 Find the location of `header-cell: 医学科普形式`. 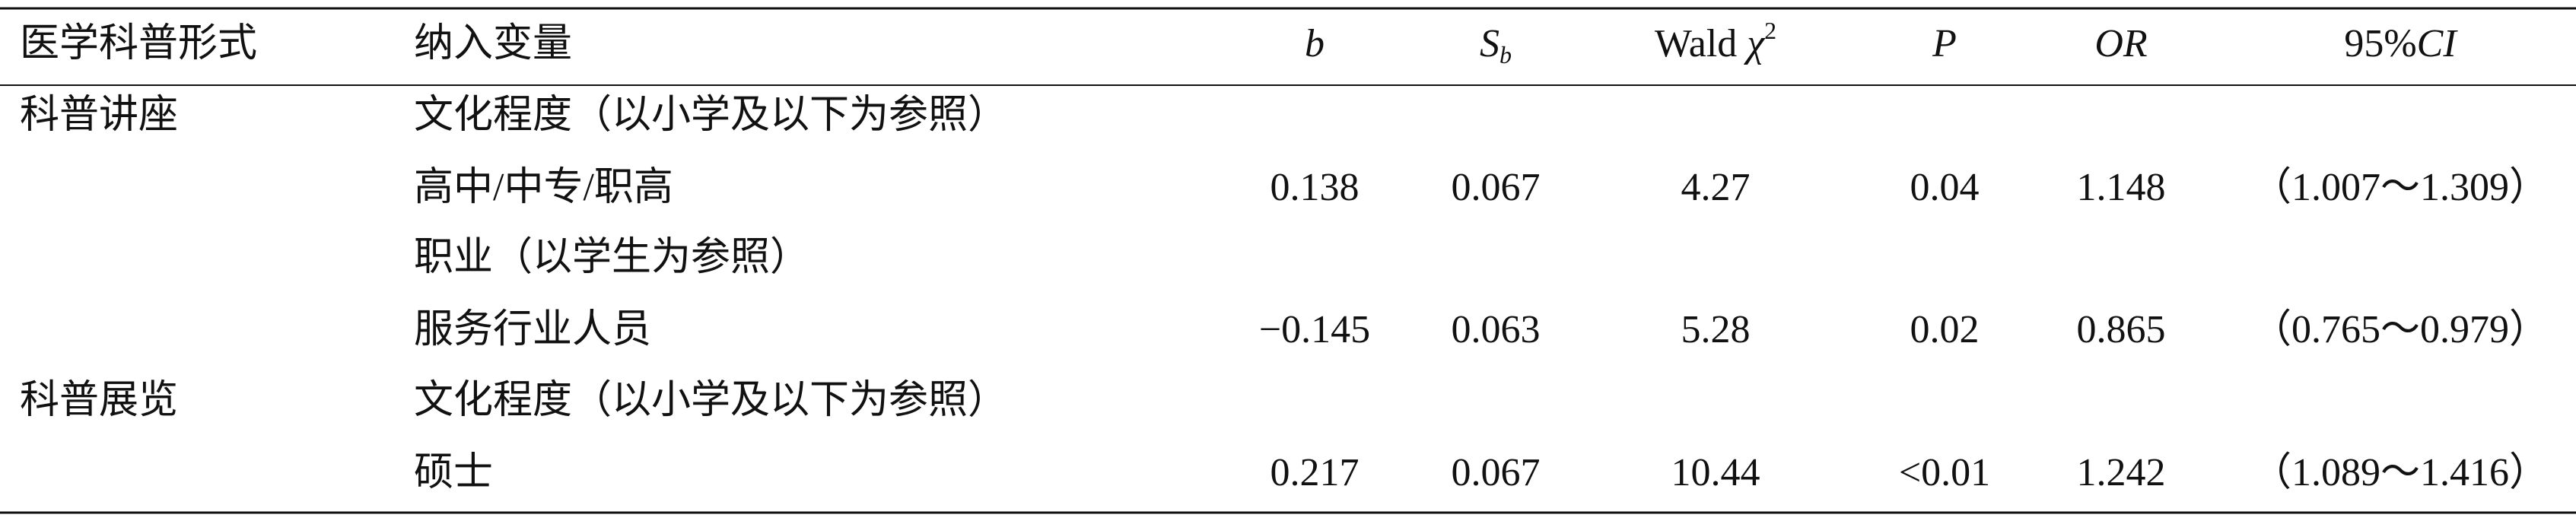

header-cell: 医学科普形式 is located at coordinates (139, 44).